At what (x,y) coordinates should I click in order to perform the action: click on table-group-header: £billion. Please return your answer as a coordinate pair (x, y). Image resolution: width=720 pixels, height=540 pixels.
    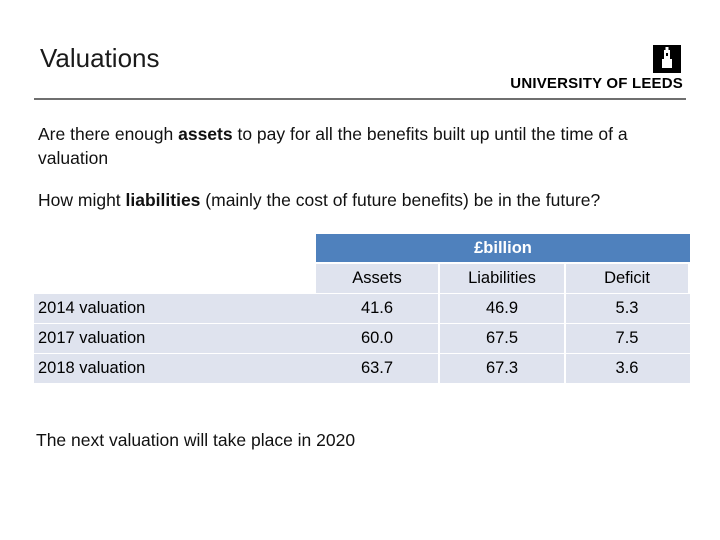
    Looking at the image, I should click on (503, 248).